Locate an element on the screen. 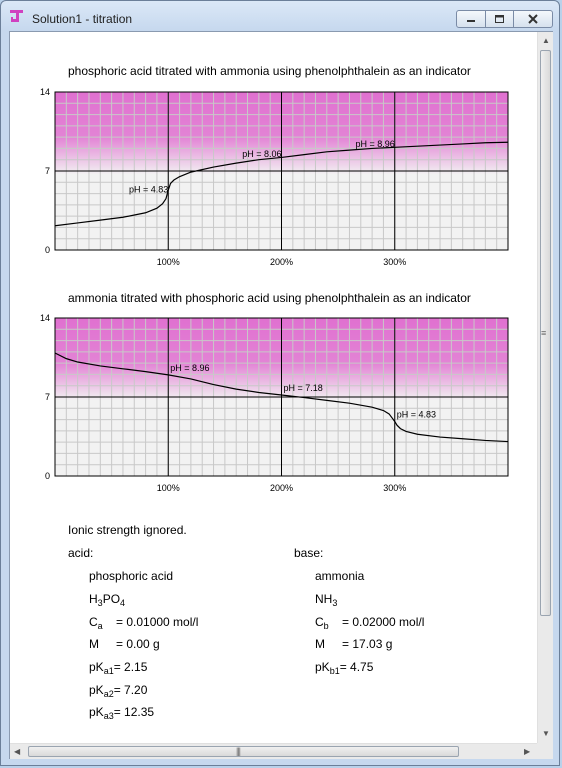 The height and width of the screenshot is (768, 562). vertical-scrollbar: ▲ ≡ ▼ is located at coordinates (545, 387).